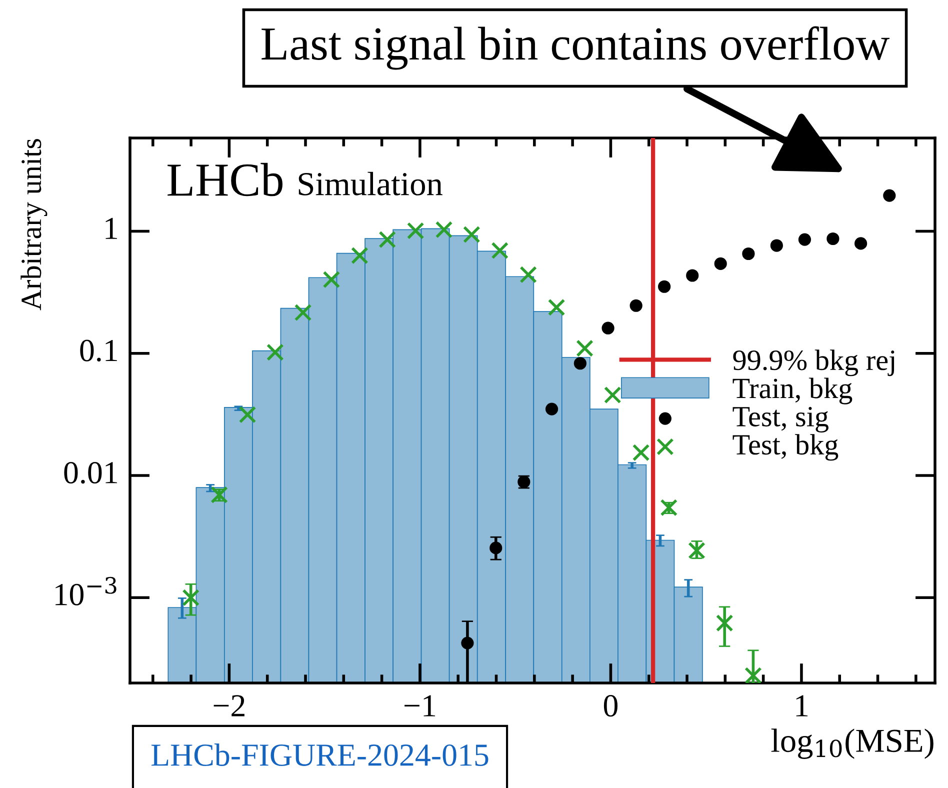  I want to click on annotation: Last signal bin contains overflow, so click(576, 48).